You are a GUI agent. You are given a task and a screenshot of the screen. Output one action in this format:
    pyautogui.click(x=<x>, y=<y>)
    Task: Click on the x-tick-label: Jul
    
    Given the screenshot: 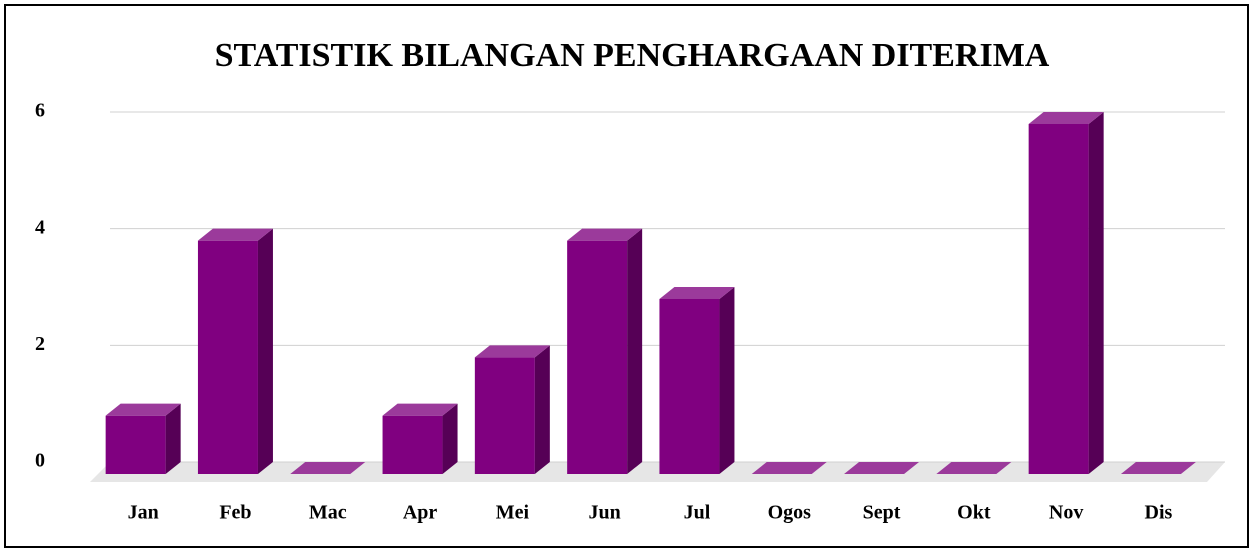 What is the action you would take?
    pyautogui.click(x=697, y=513)
    